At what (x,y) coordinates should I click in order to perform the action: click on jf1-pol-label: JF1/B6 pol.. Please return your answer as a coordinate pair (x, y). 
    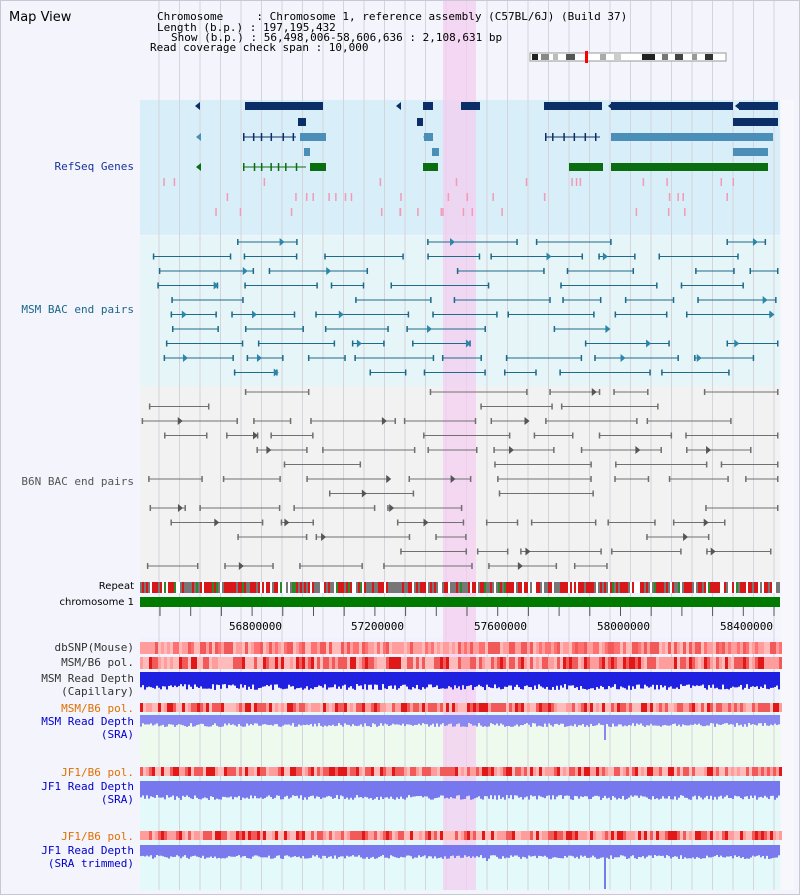
    Looking at the image, I should click on (97, 772).